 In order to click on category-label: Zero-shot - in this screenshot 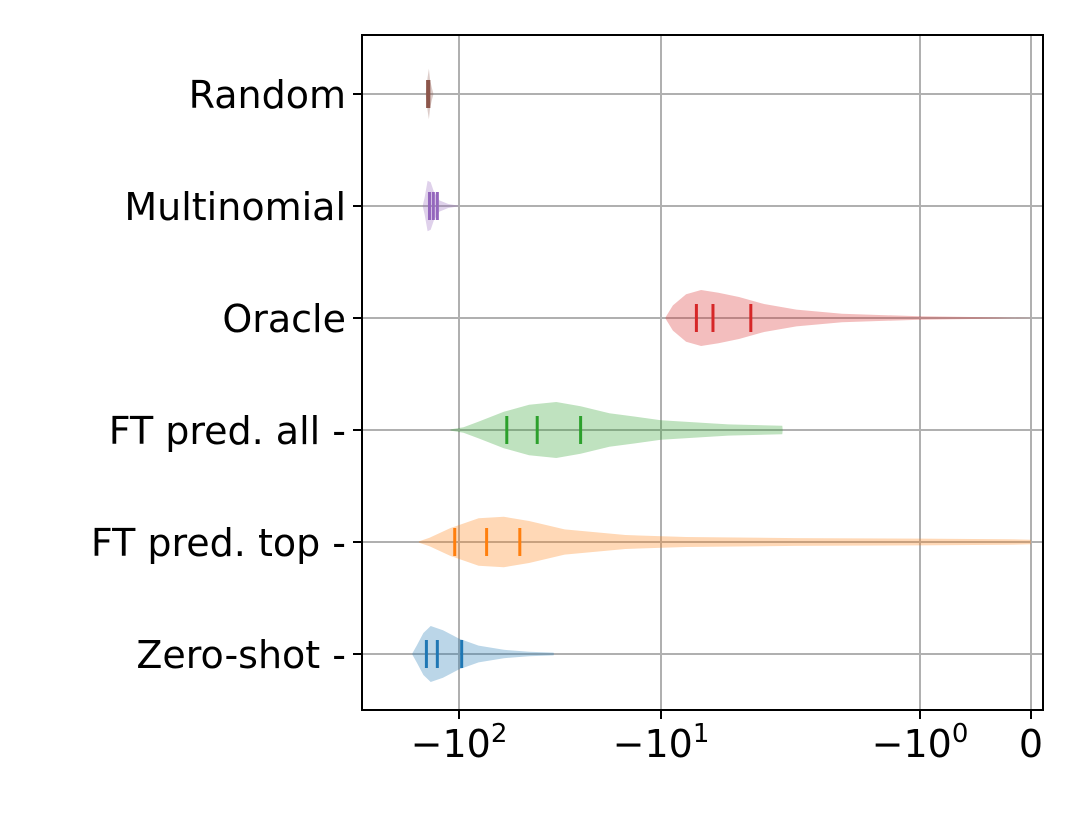, I will do `click(241, 655)`.